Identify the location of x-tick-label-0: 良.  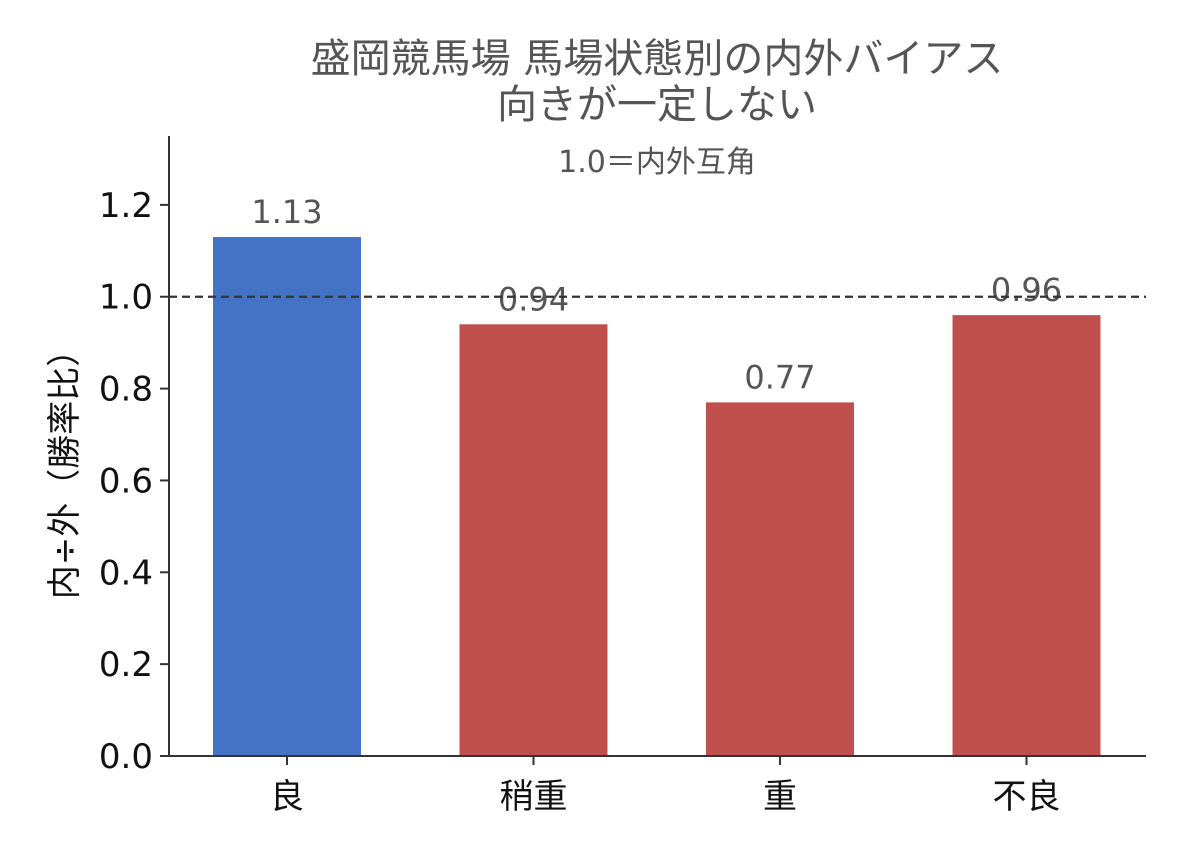
(287, 797).